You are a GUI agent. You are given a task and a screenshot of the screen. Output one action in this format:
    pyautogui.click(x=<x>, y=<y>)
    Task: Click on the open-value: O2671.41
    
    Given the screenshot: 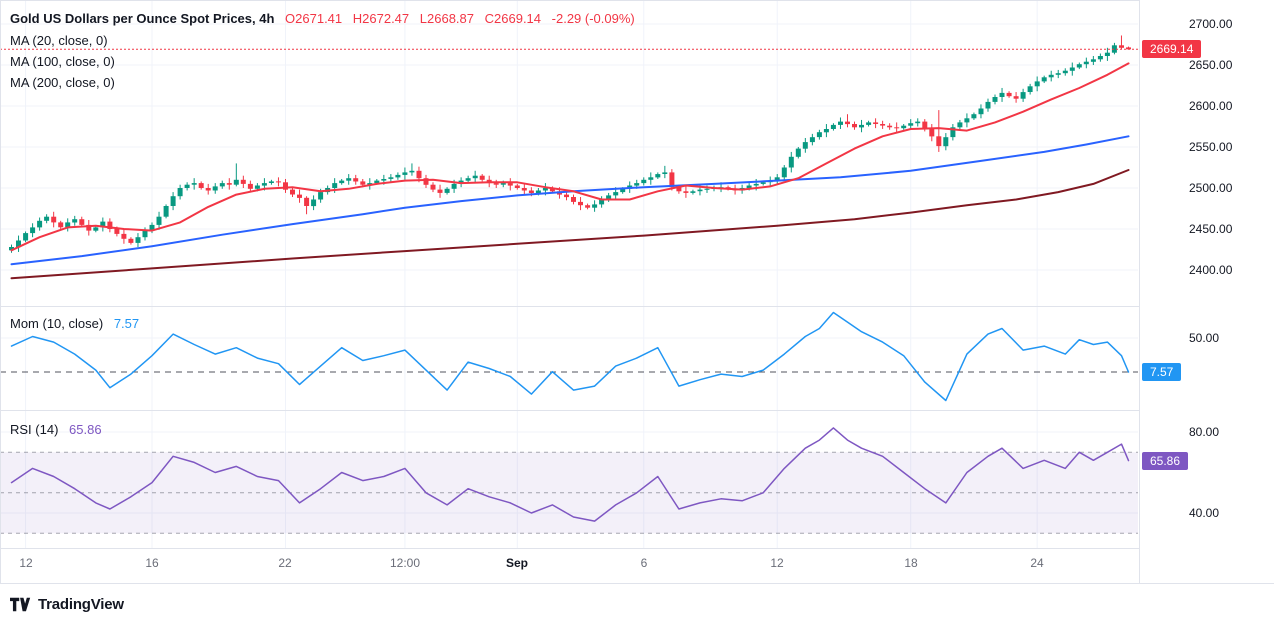 What is the action you would take?
    pyautogui.click(x=314, y=18)
    